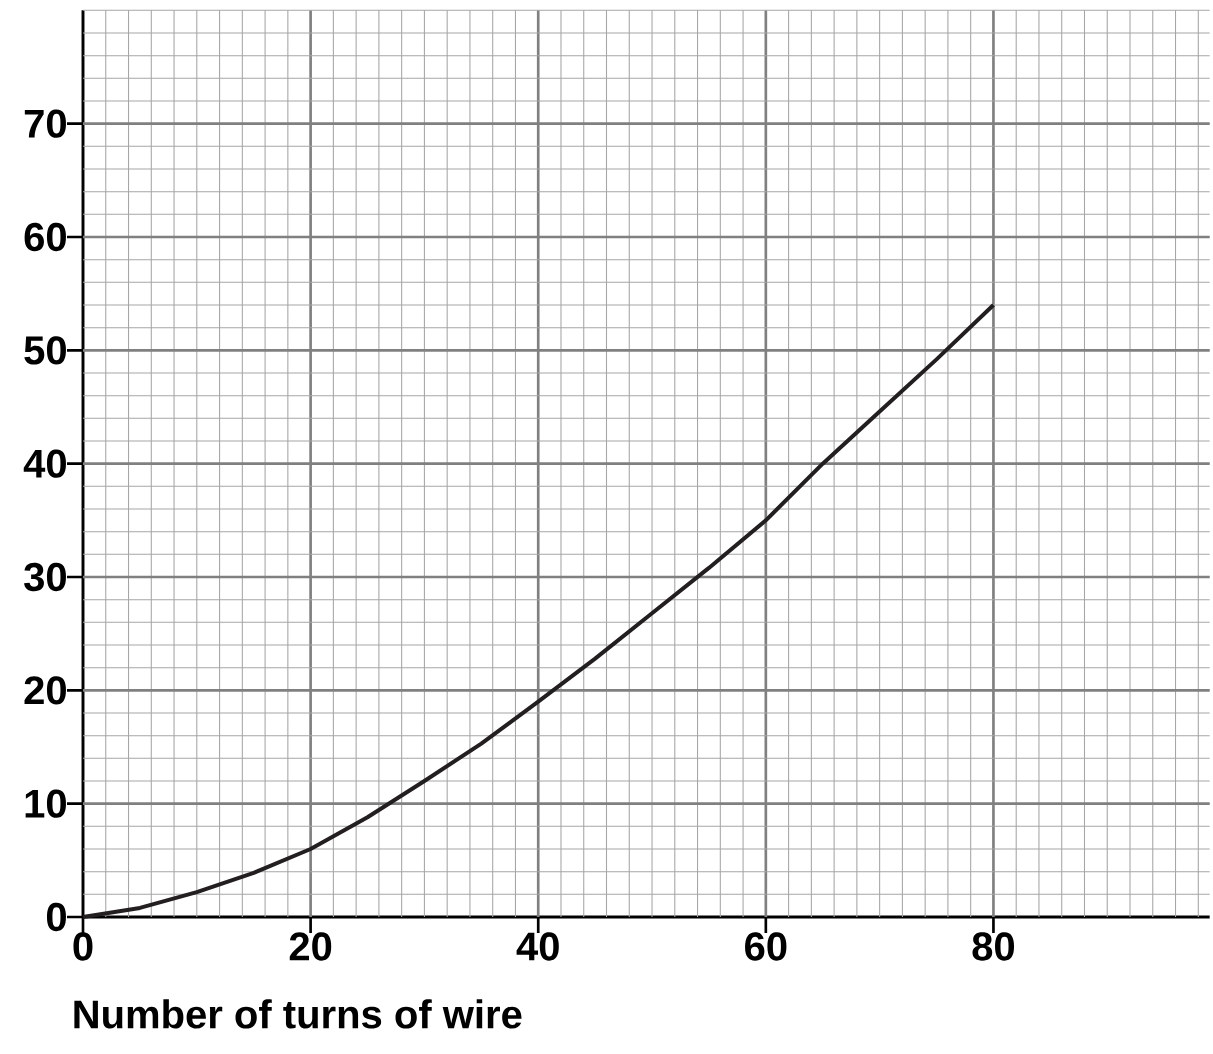 The width and height of the screenshot is (1213, 1054). What do you see at coordinates (766, 946) in the screenshot?
I see `x-tick-label: 60` at bounding box center [766, 946].